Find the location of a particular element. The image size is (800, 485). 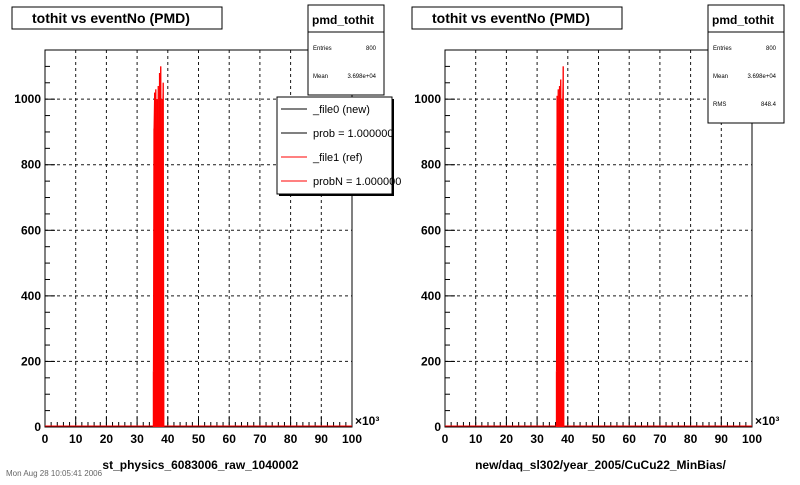

legend-label: prob = 1.000000 is located at coordinates (353, 134).